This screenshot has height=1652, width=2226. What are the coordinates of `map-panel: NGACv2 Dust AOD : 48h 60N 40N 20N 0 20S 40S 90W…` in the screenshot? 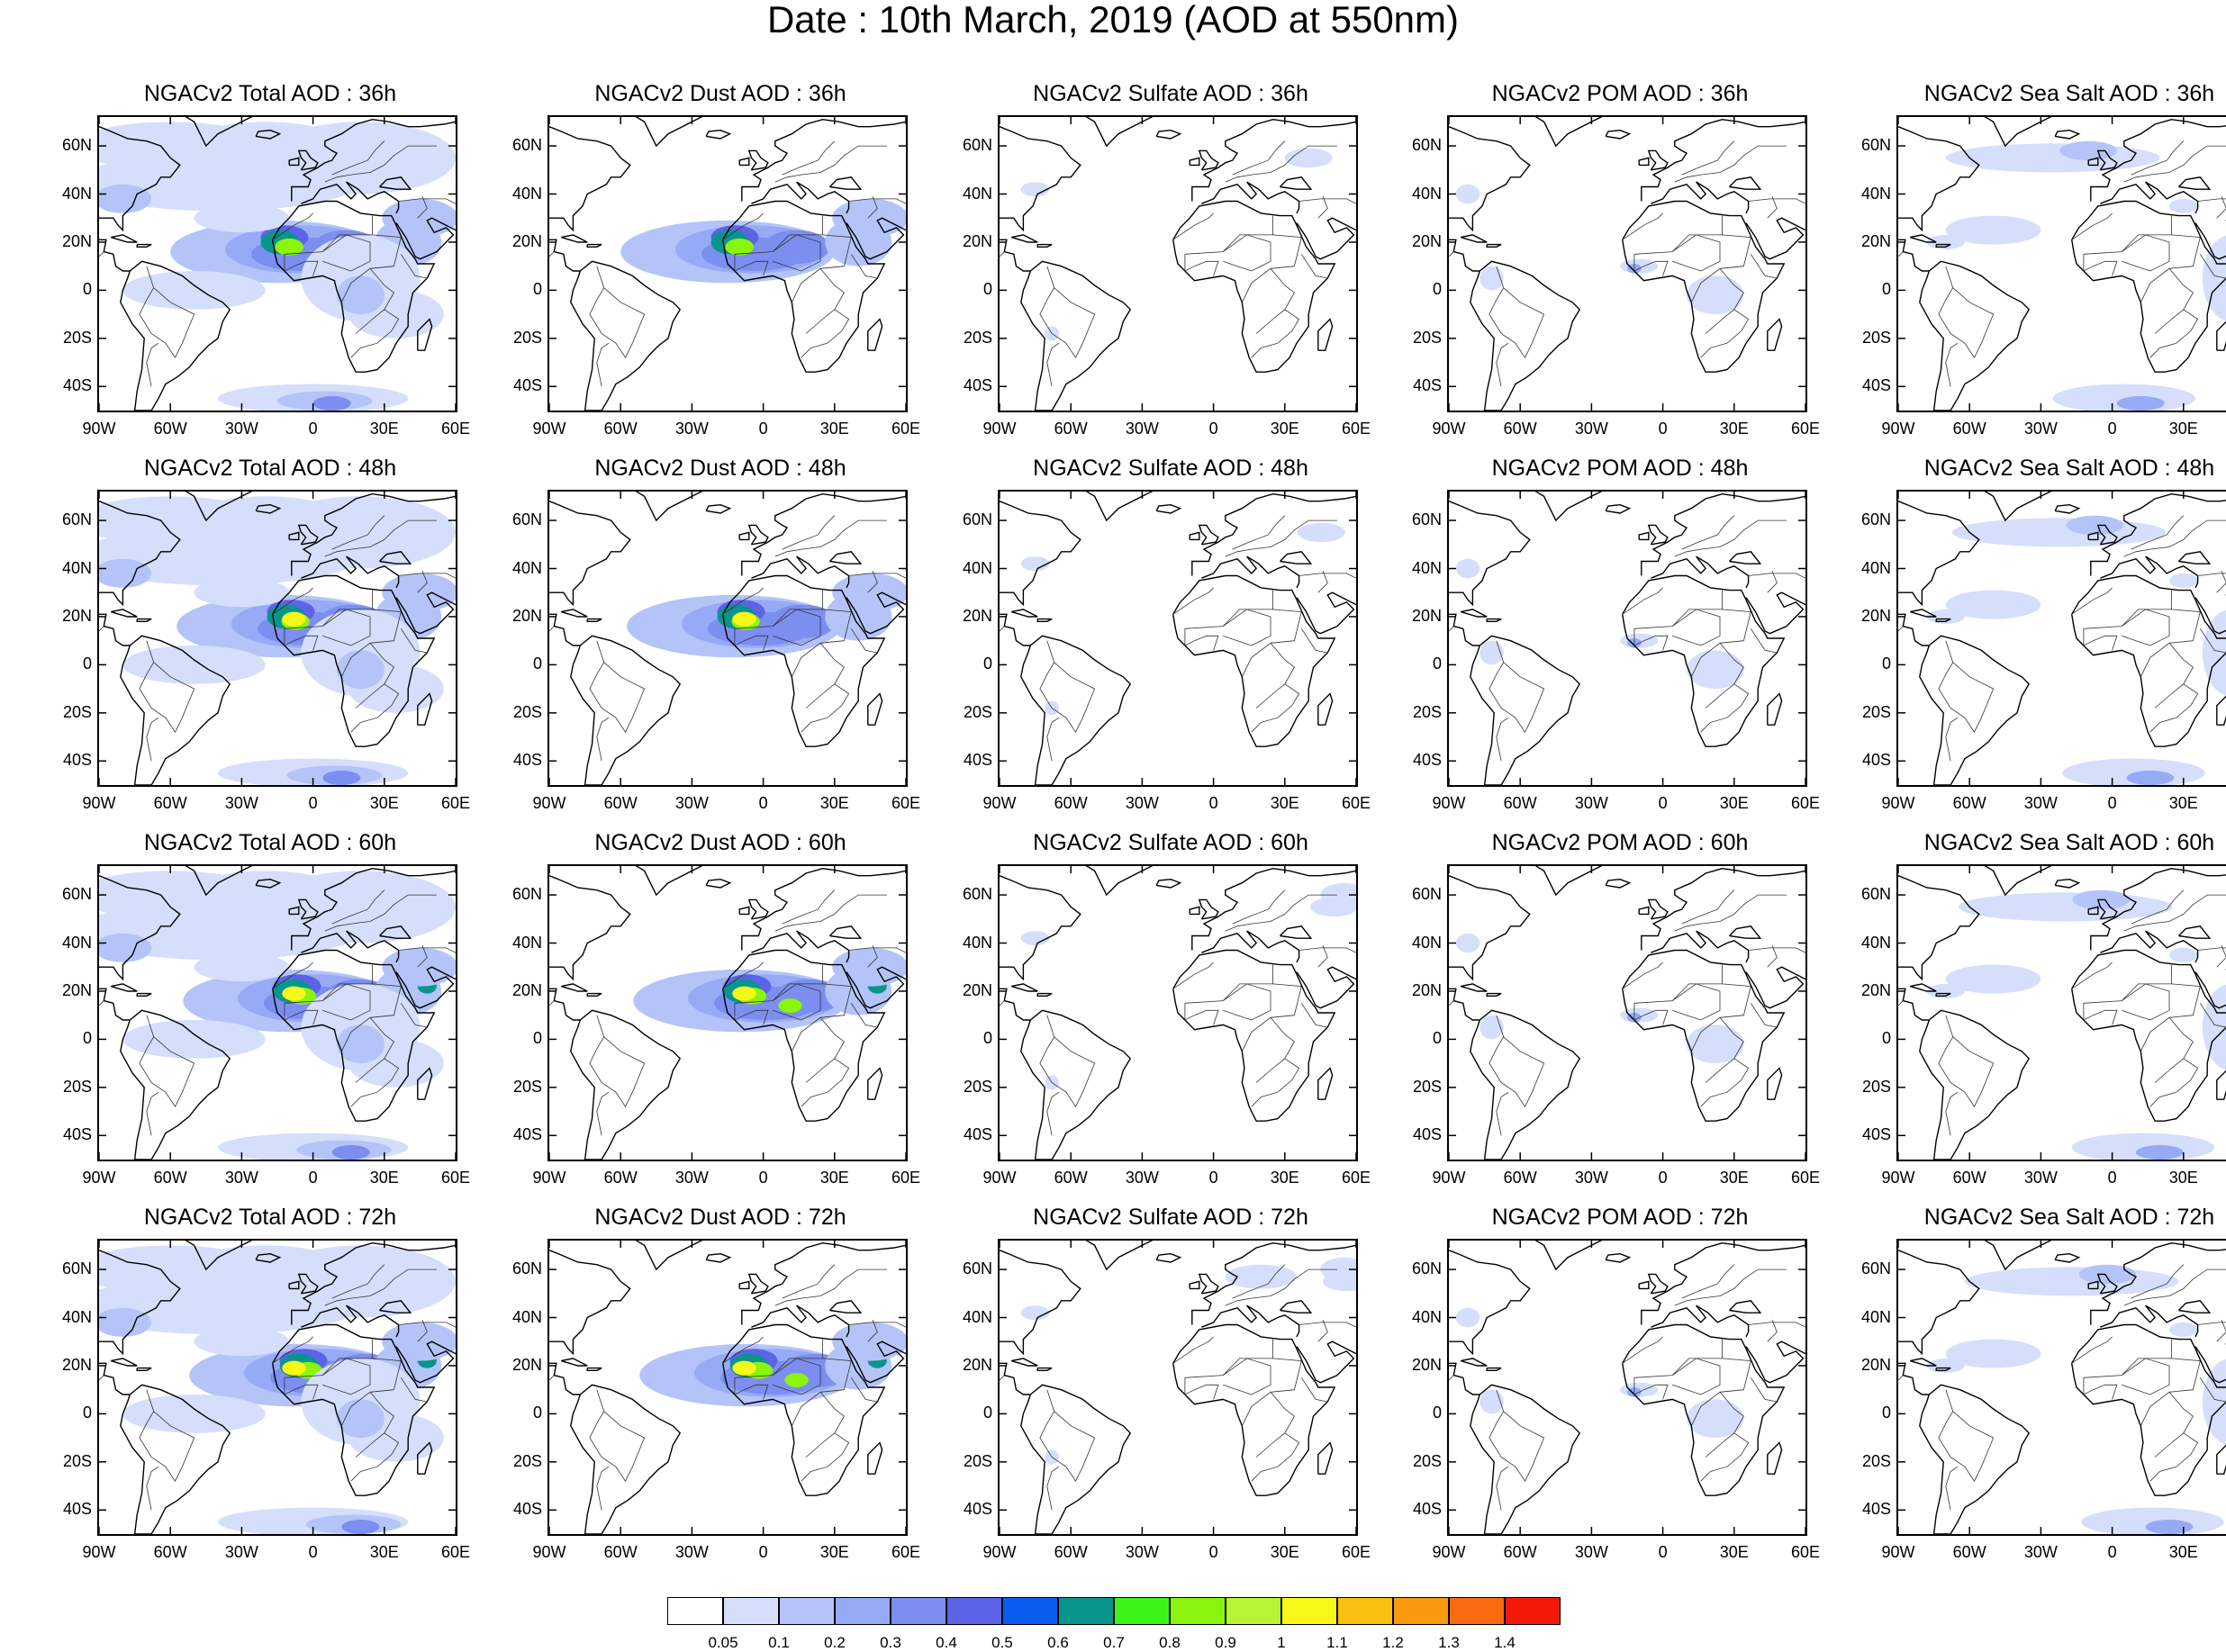 It's located at (707, 636).